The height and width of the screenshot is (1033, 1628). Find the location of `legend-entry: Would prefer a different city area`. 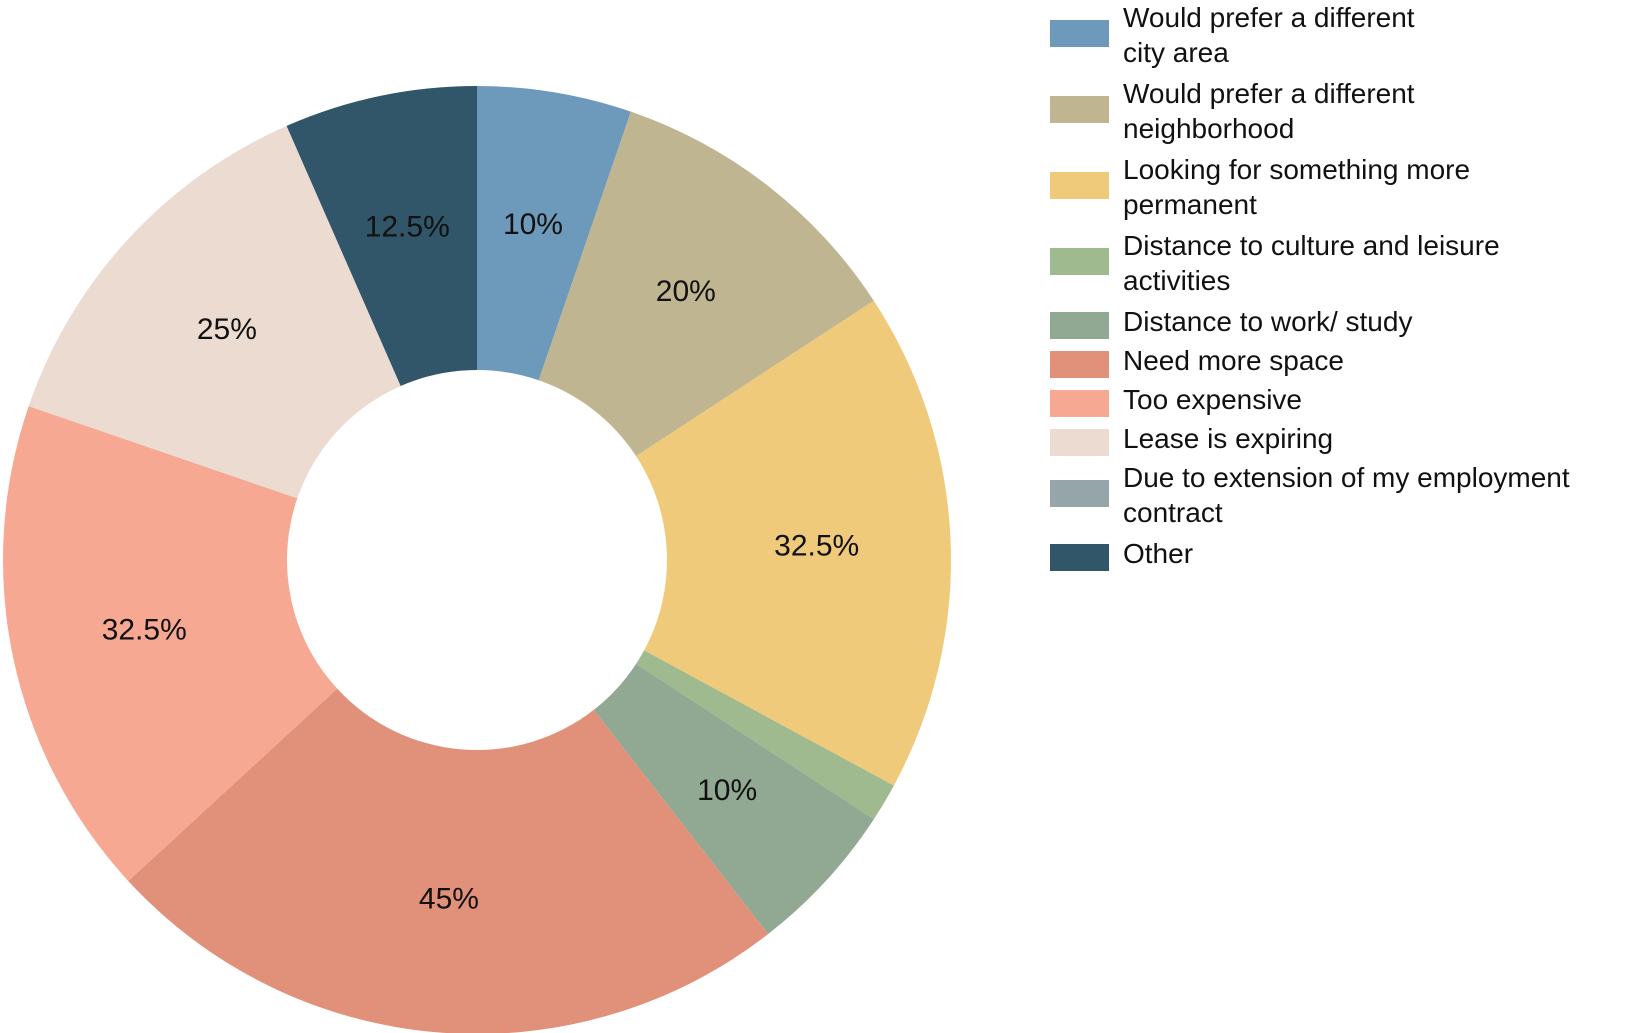

legend-entry: Would prefer a different city area is located at coordinates (1232, 35).